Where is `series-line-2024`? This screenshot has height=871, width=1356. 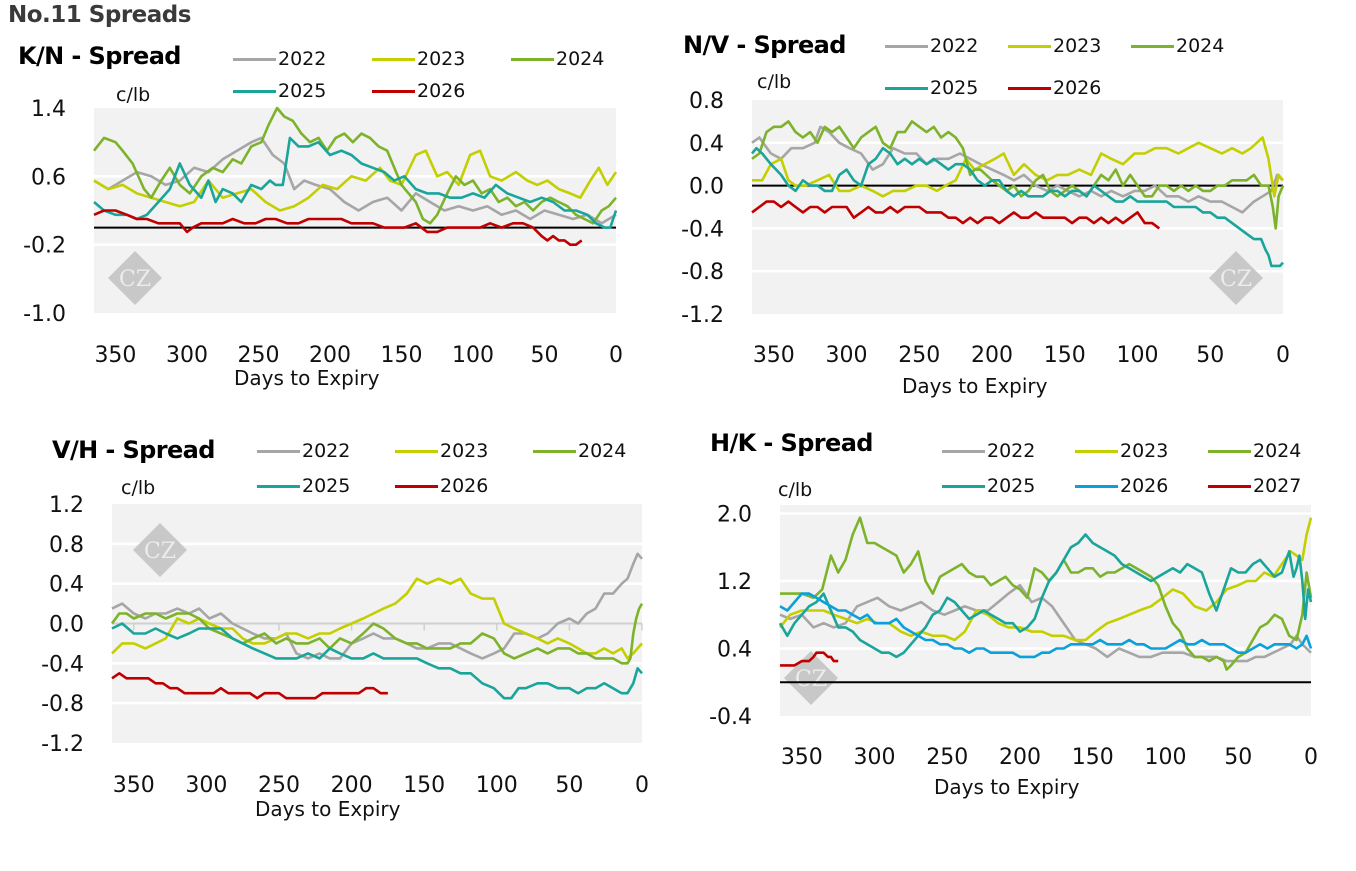 series-line-2024 is located at coordinates (354, 165).